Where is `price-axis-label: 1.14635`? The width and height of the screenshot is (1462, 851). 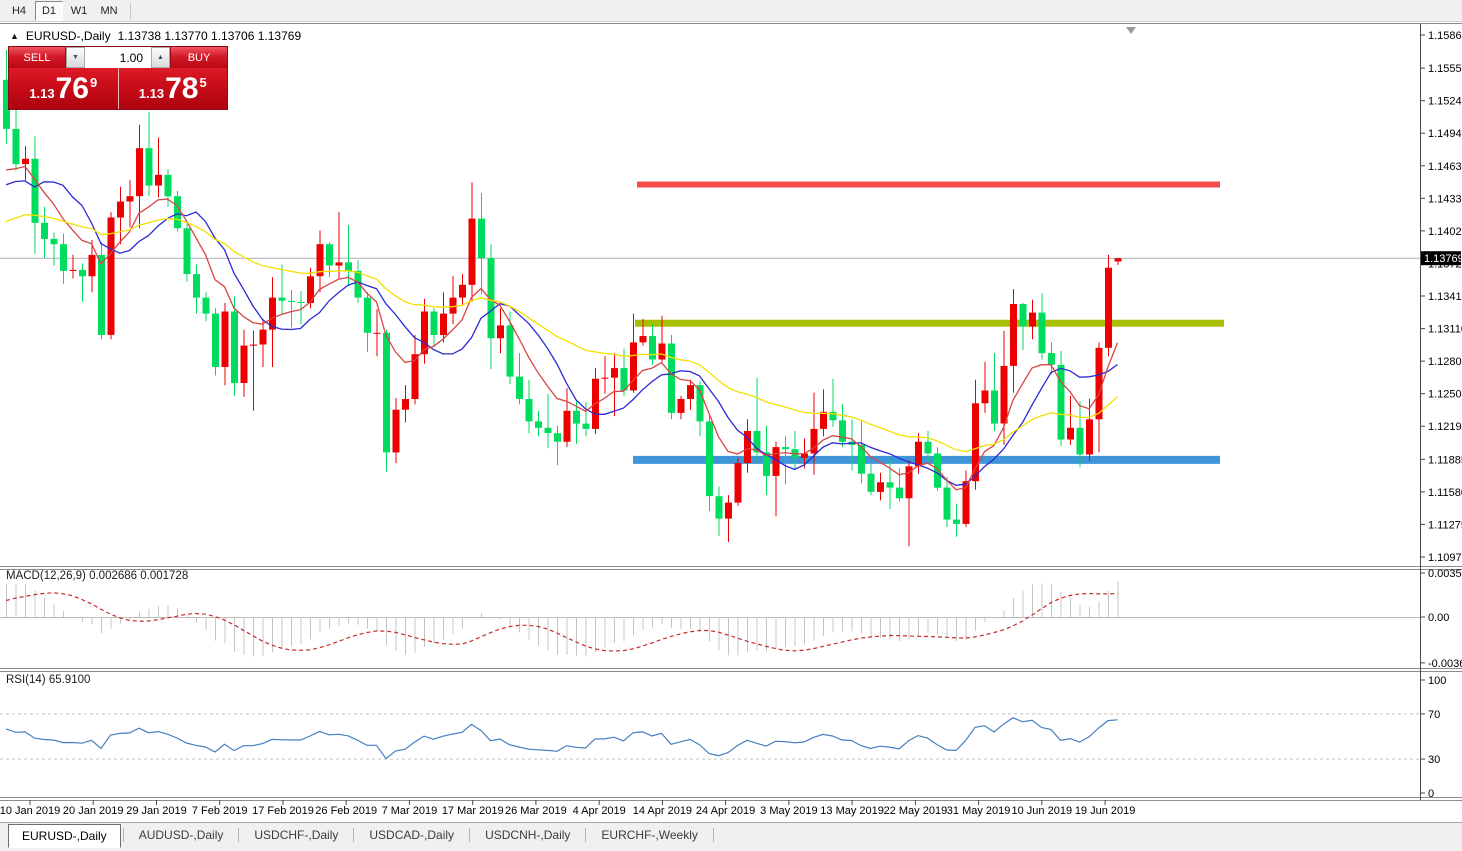 price-axis-label: 1.14635 is located at coordinates (1445, 167).